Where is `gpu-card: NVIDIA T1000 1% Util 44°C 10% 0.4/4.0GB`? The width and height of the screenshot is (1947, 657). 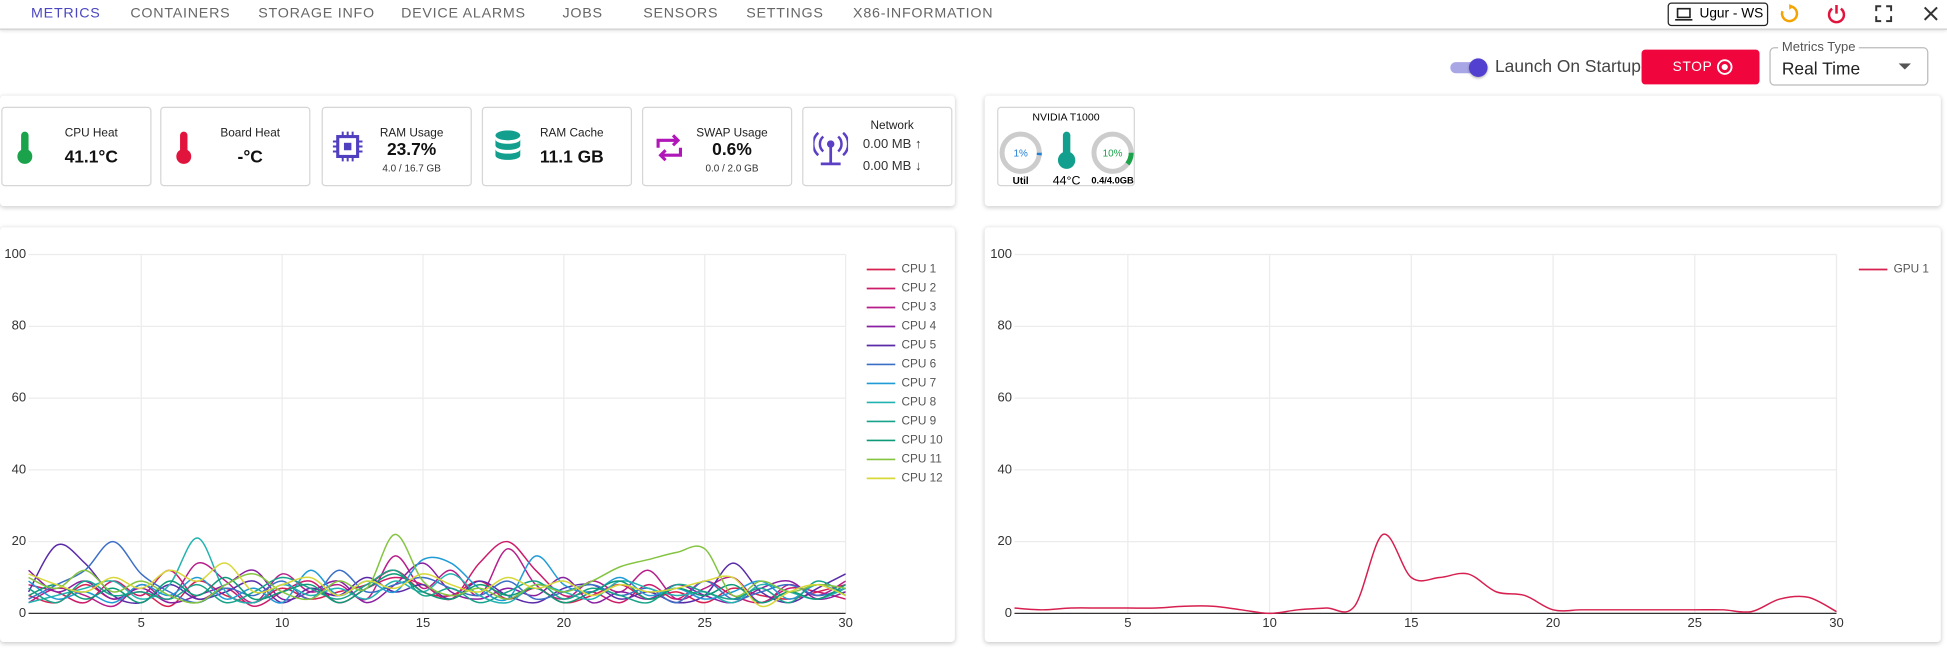 gpu-card: NVIDIA T1000 1% Util 44°C 10% 0.4/4.0GB is located at coordinates (1066, 146).